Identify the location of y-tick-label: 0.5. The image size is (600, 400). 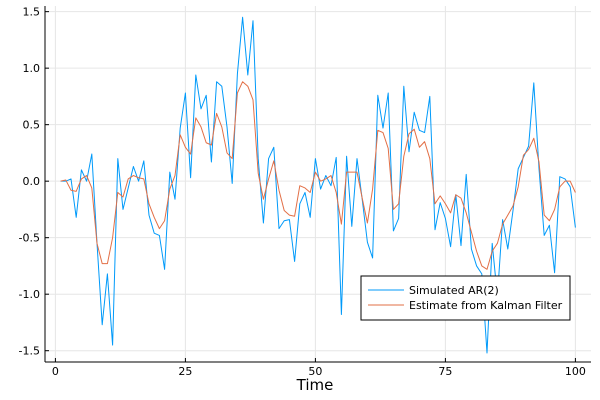
(32, 125).